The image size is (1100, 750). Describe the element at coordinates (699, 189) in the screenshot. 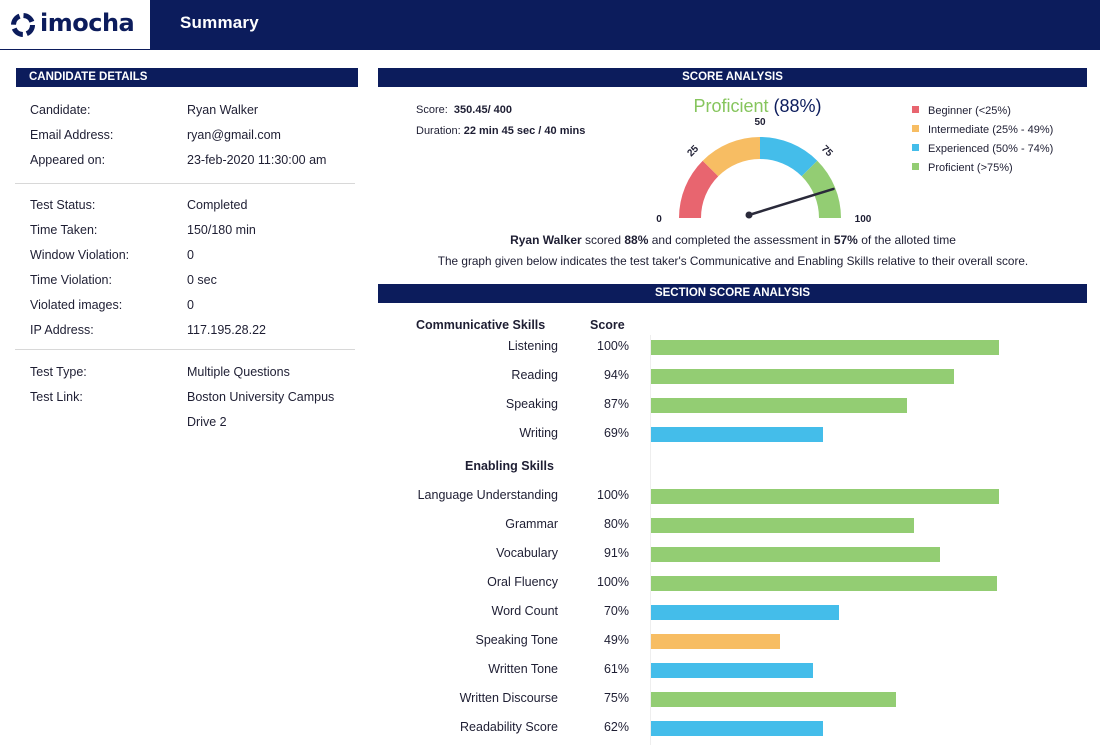

I see `gauge-segment-beginner` at that location.